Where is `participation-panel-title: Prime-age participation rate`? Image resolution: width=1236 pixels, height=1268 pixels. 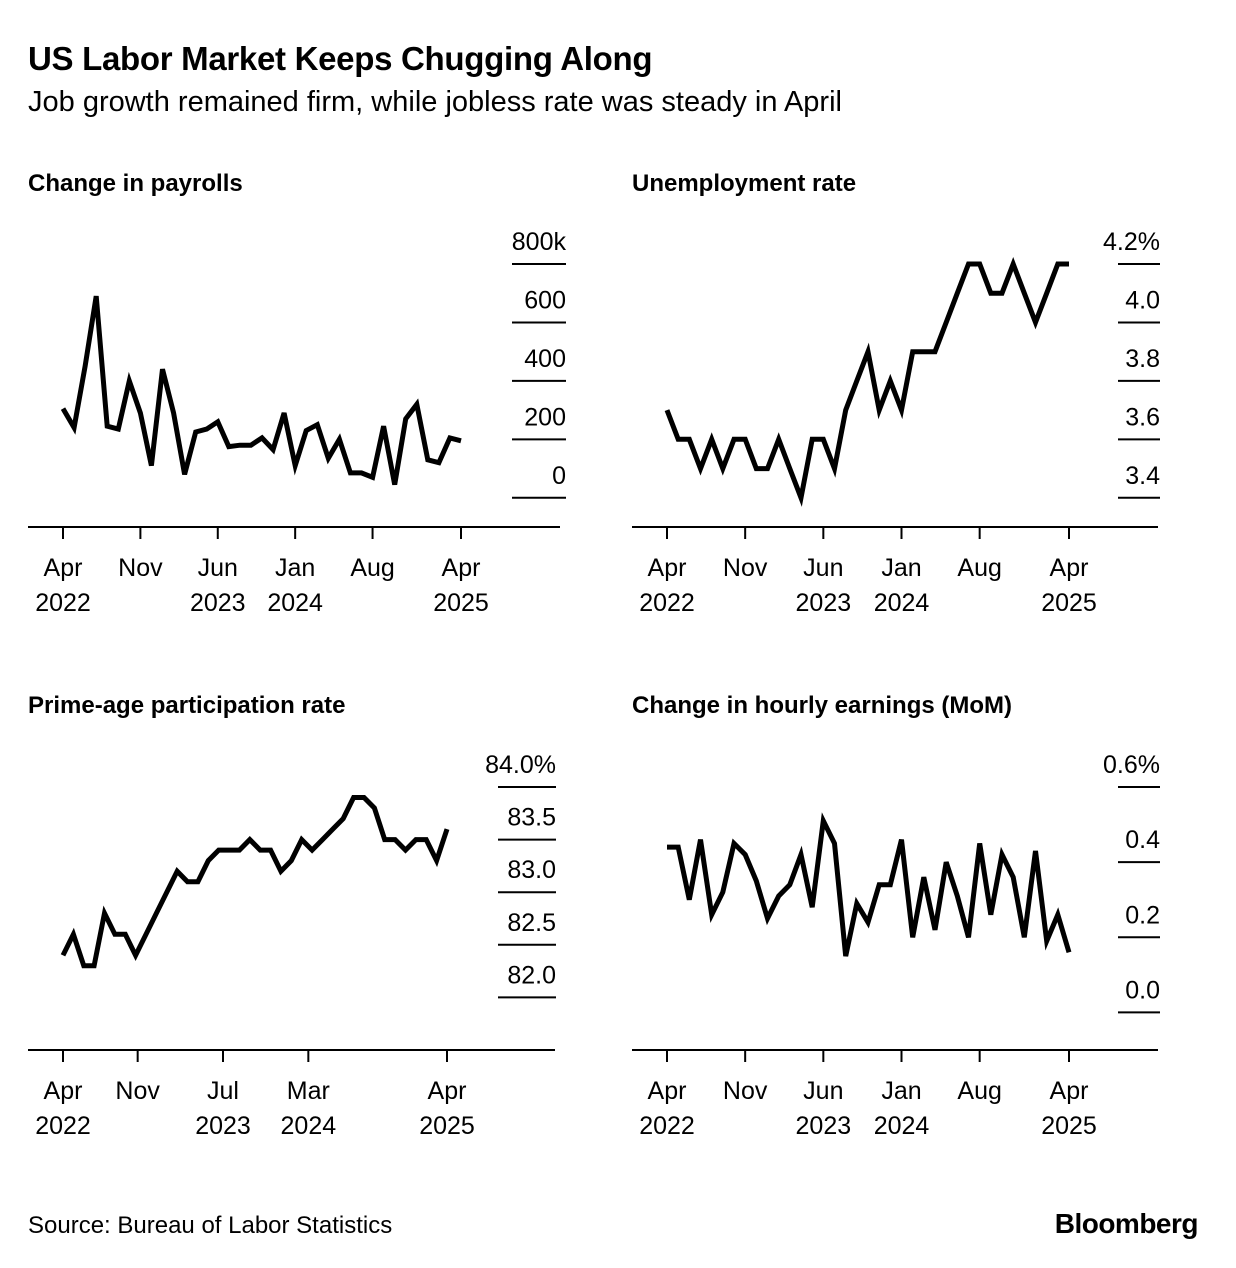
participation-panel-title: Prime-age participation rate is located at coordinates (187, 705).